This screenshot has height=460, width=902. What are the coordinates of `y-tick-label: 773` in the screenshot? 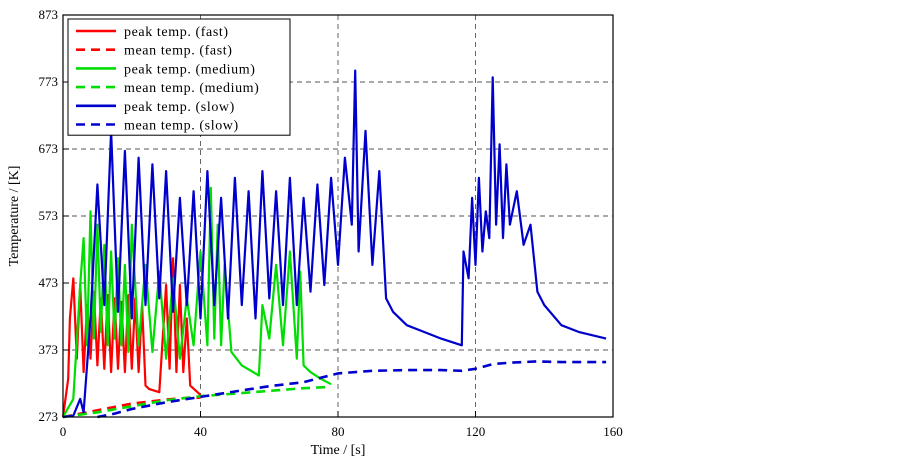 It's located at (49, 81).